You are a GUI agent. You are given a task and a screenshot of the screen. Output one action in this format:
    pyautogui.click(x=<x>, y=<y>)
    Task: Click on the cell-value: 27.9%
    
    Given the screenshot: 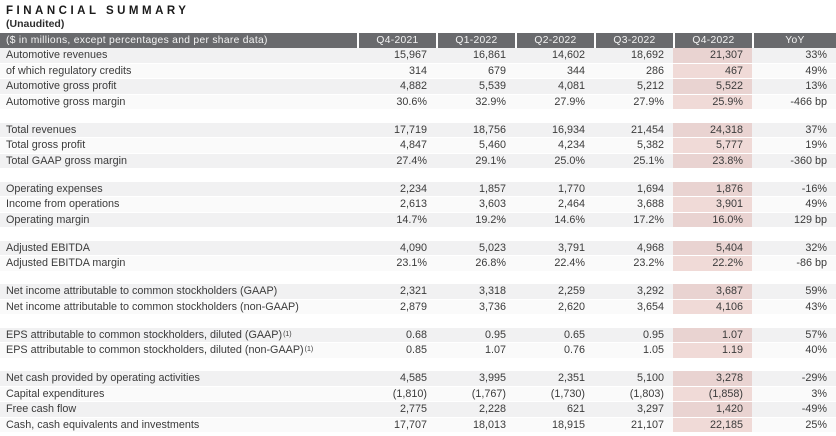 What is the action you would take?
    pyautogui.click(x=648, y=101)
    